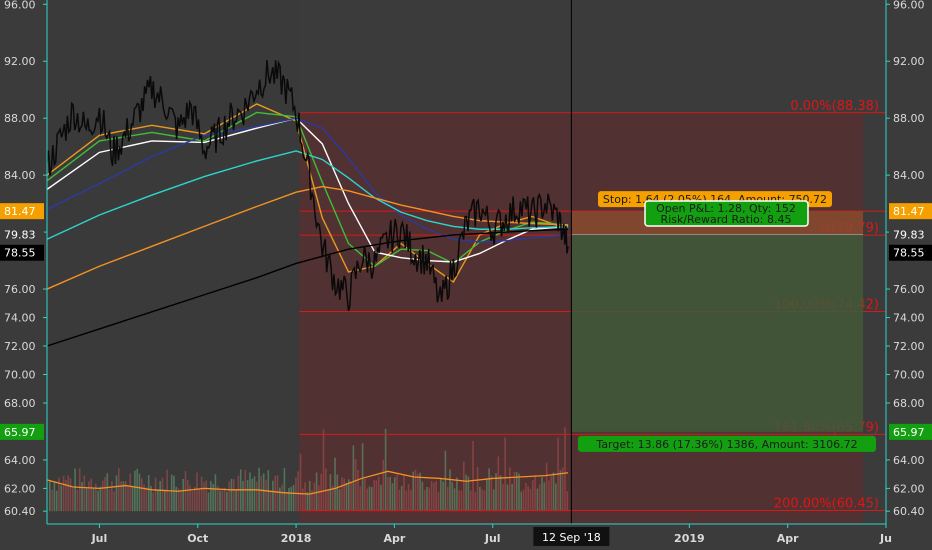  I want to click on crosshair-date-label: 12 Sep '18, so click(571, 537).